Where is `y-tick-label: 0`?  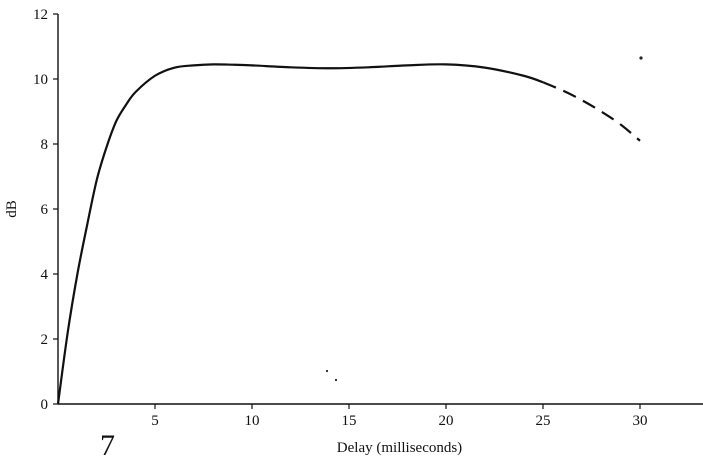 y-tick-label: 0 is located at coordinates (45, 405).